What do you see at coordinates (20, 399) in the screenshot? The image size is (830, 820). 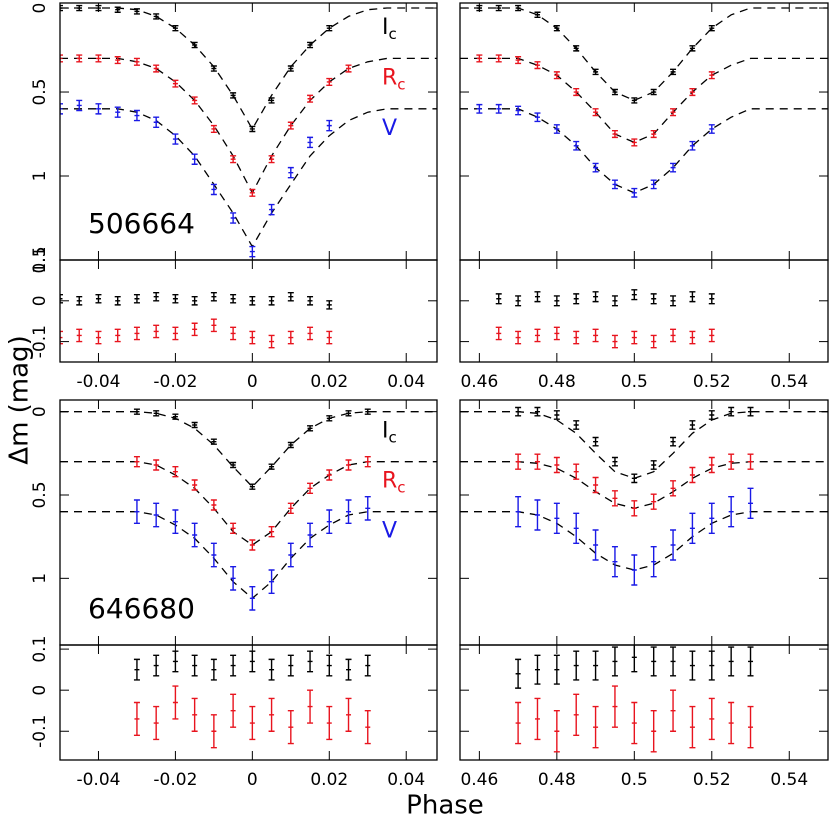 I see `y-axis-label: Δm (mag)` at bounding box center [20, 399].